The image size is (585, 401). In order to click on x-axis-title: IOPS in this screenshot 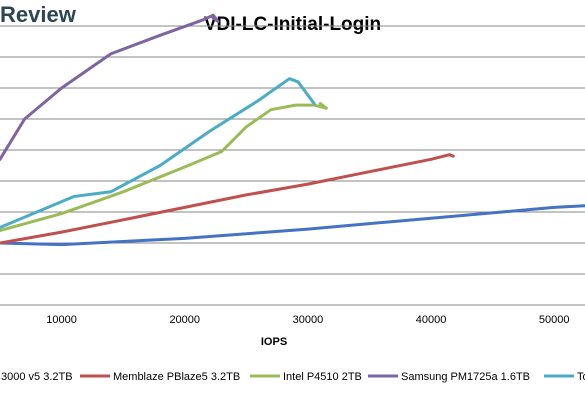, I will do `click(274, 342)`.